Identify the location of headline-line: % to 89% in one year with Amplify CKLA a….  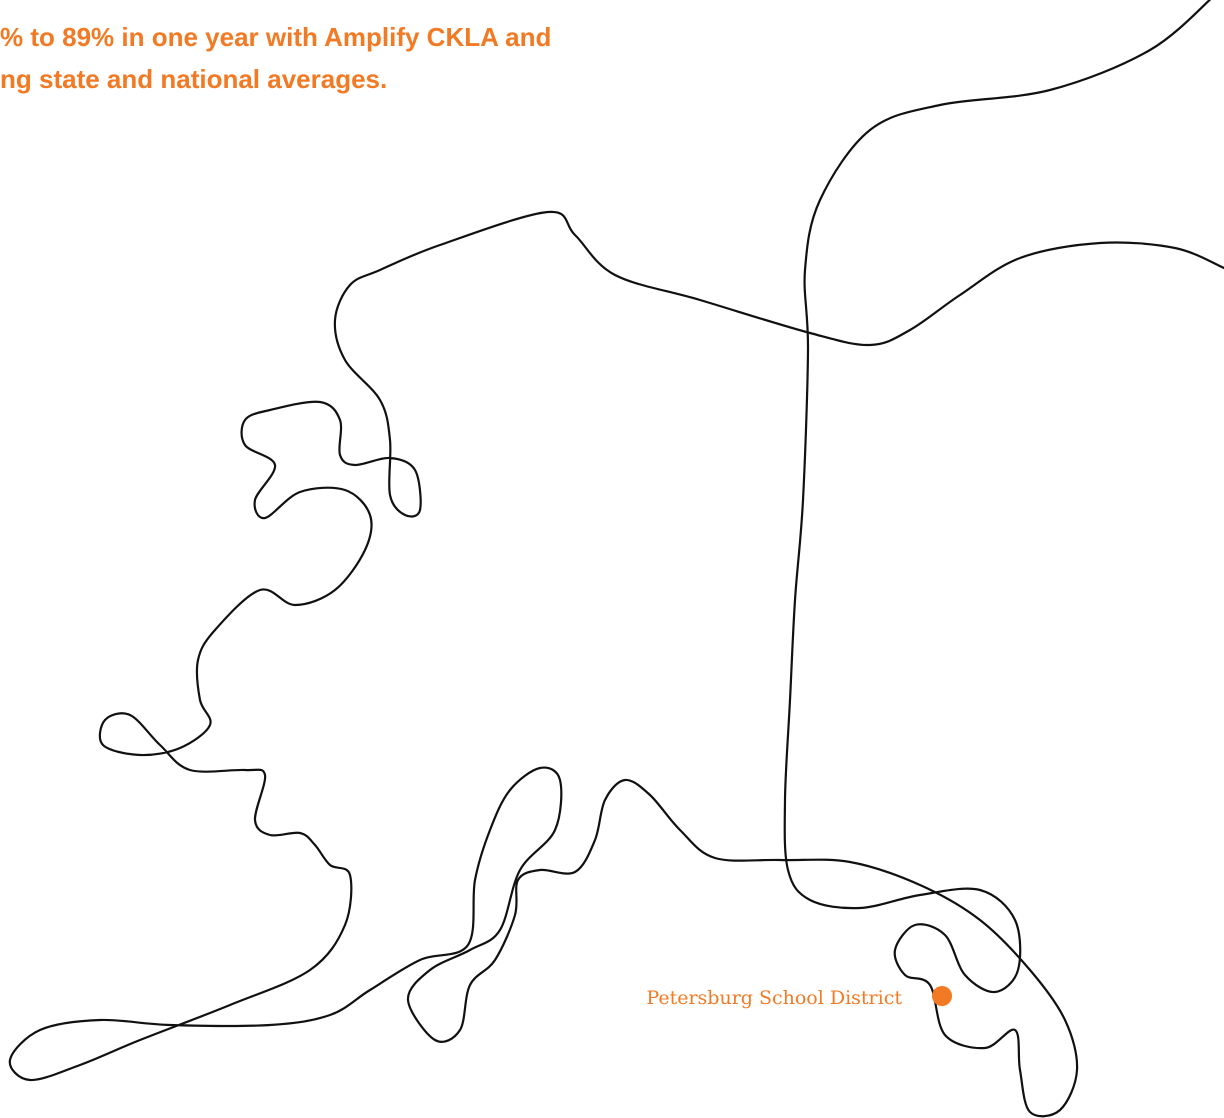
(276, 37).